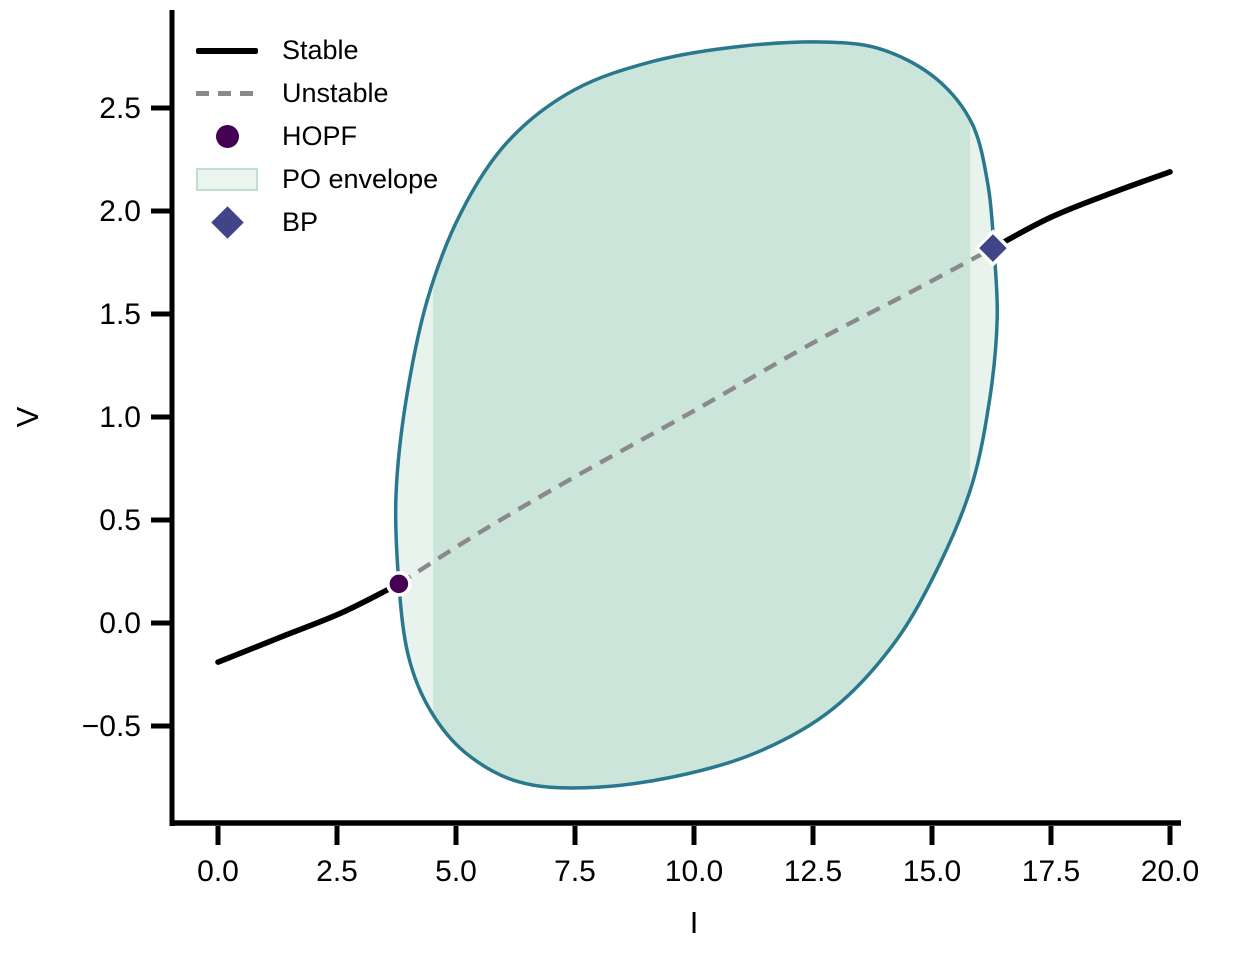 Image resolution: width=1233 pixels, height=960 pixels. I want to click on x-tick-label: 10.0, so click(694, 871).